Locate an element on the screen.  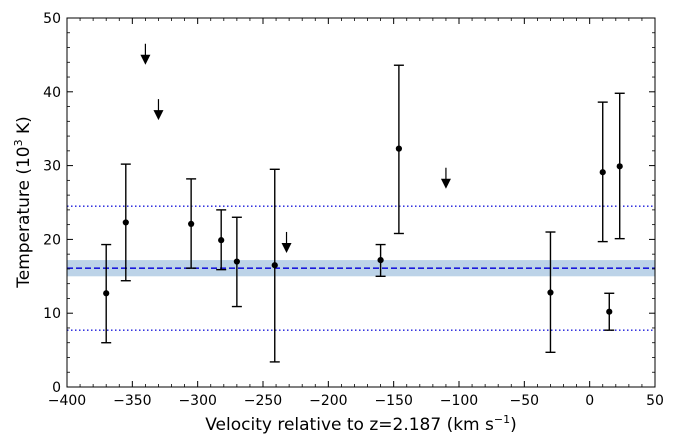
x-tick-label: −350 is located at coordinates (132, 401).